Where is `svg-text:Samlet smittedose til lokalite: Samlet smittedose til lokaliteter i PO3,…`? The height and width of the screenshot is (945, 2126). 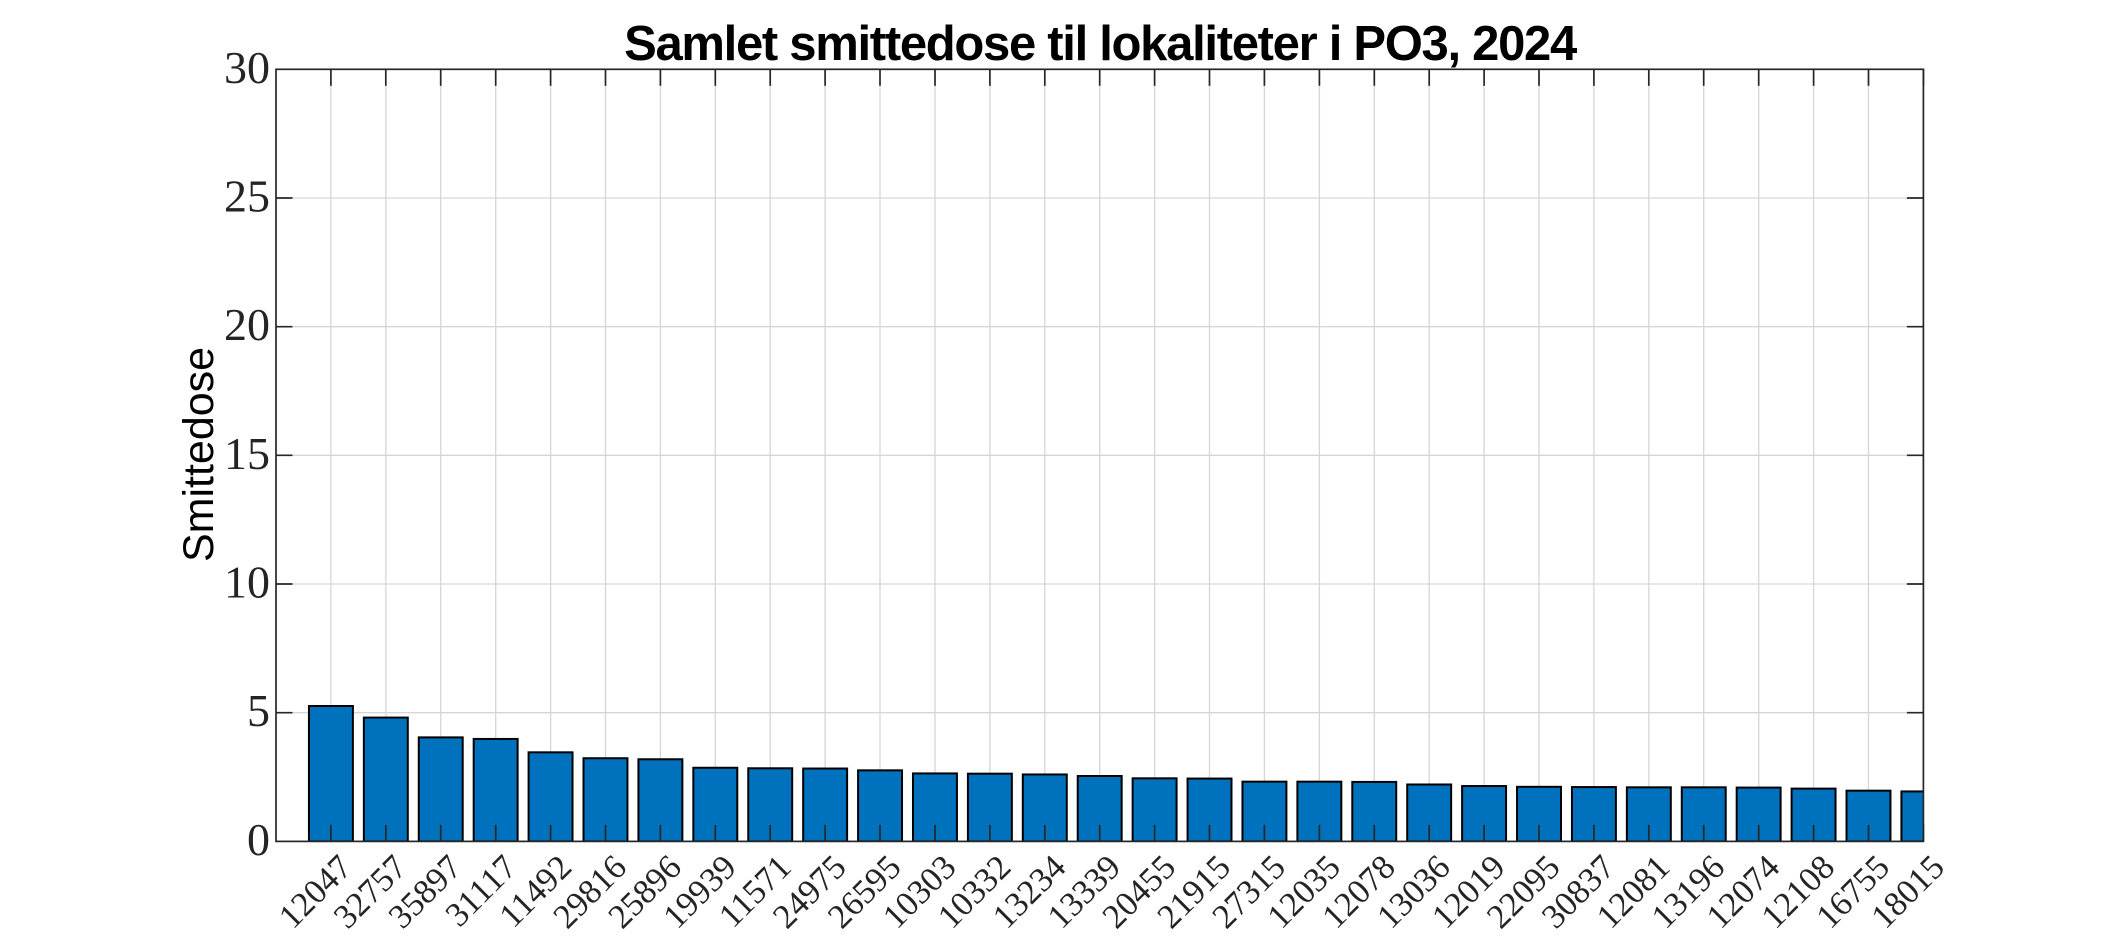
svg-text:Samlet smittedose til lokalite: Samlet smittedose til lokaliteter i PO3,… is located at coordinates (1100, 44).